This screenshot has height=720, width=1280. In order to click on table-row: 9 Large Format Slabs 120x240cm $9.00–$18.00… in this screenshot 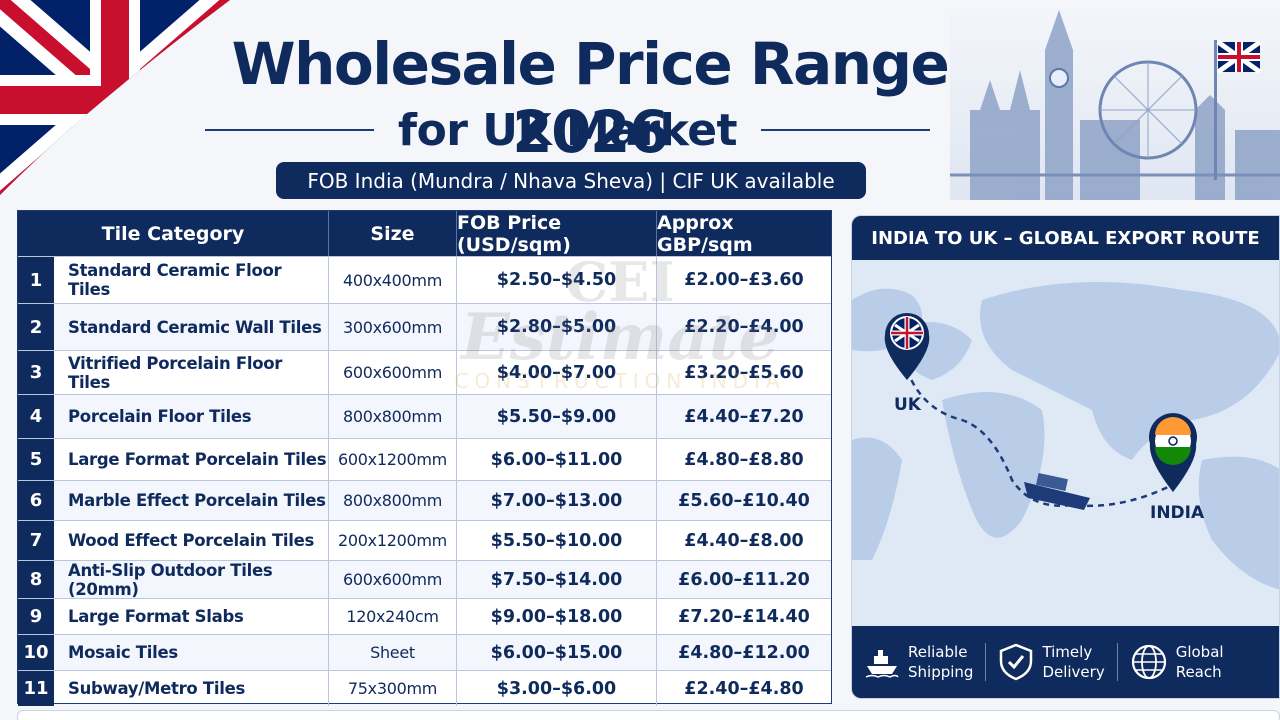, I will do `click(424, 616)`.